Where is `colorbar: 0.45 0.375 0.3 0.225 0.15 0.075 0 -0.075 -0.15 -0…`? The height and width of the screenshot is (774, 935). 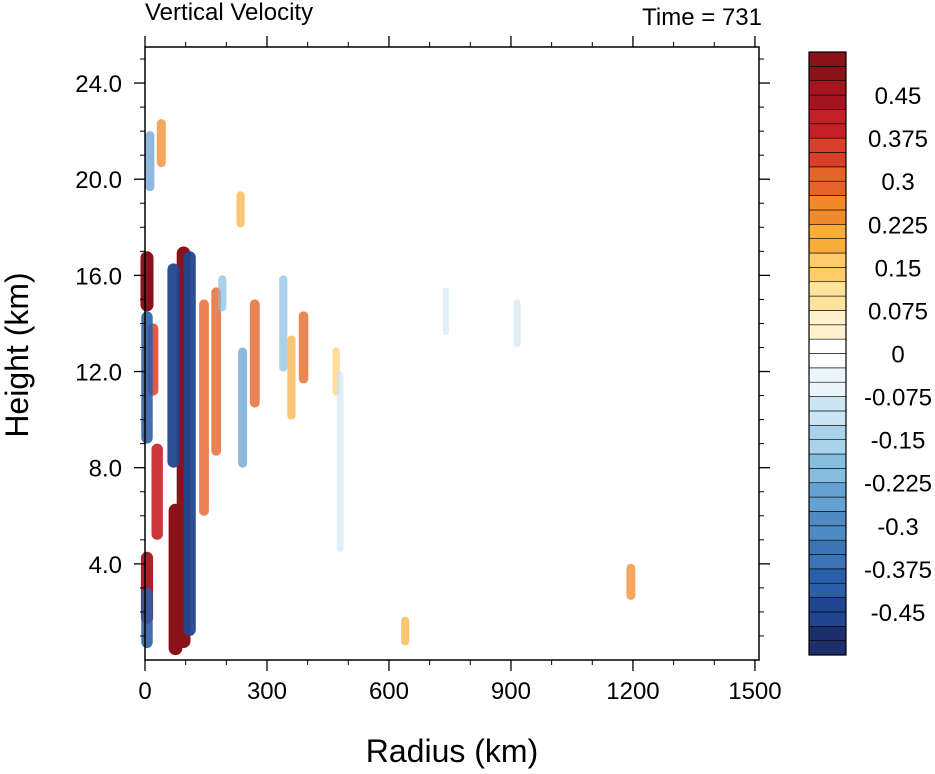
colorbar: 0.45 0.375 0.3 0.225 0.15 0.075 0 -0.075 -0.15 -0… is located at coordinates (870, 353).